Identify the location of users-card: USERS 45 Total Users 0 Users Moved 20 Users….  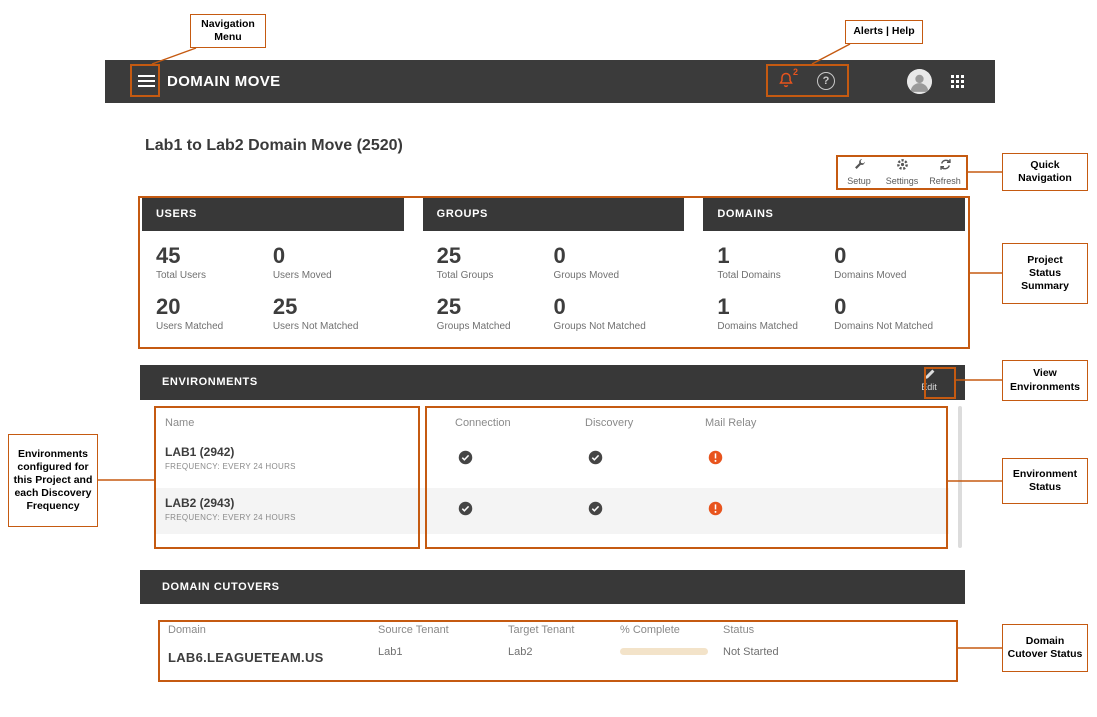
(273, 273).